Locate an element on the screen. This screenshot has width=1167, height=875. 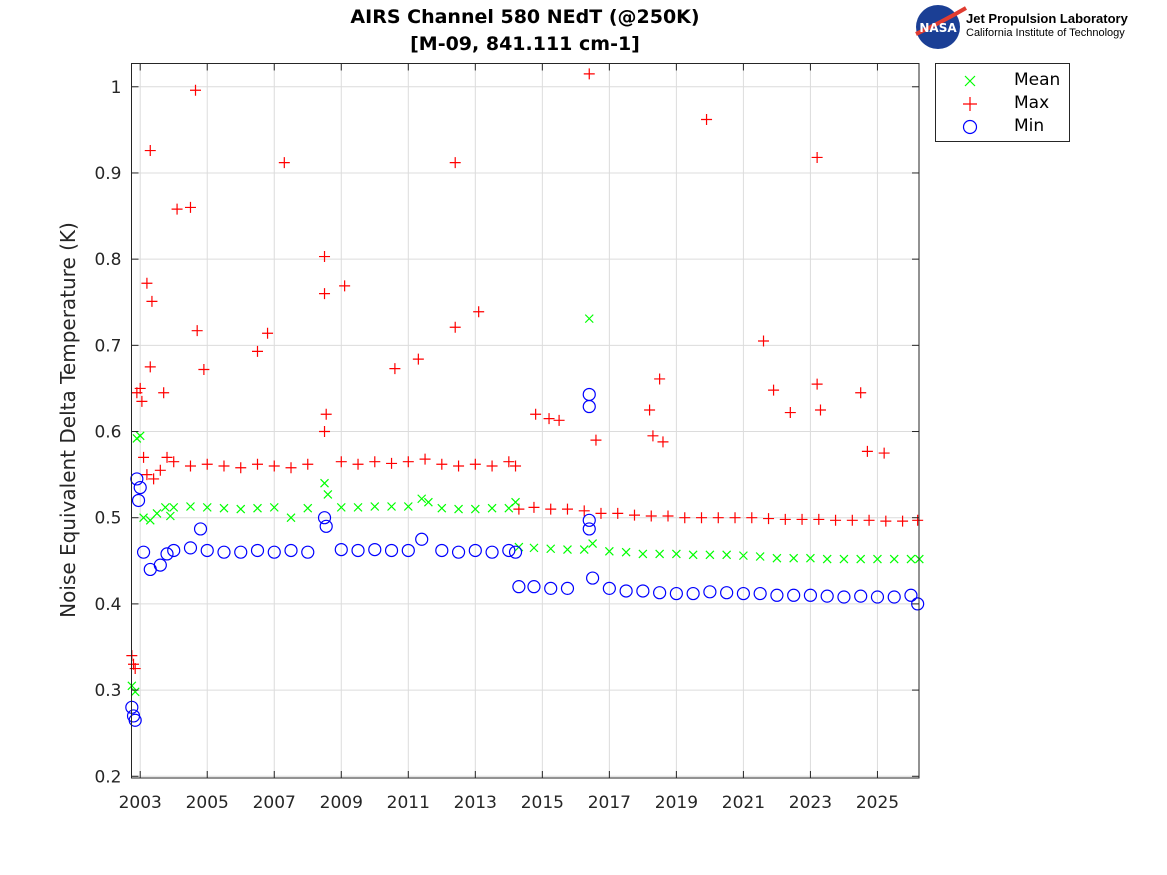
org-subtitle: California Institute of Technology is located at coordinates (1045, 33).